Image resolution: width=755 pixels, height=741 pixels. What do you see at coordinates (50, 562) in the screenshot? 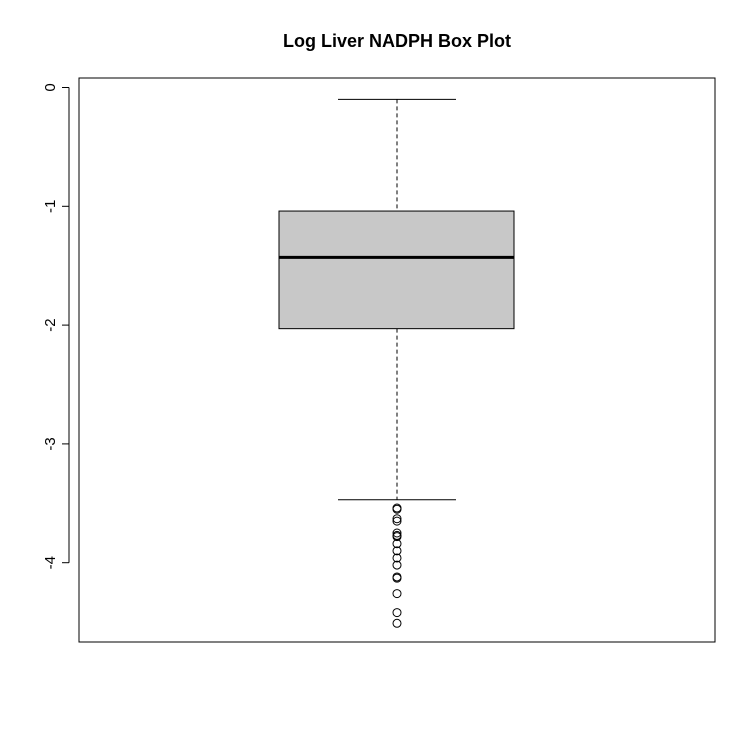
I see `y-tick-label: -4` at bounding box center [50, 562].